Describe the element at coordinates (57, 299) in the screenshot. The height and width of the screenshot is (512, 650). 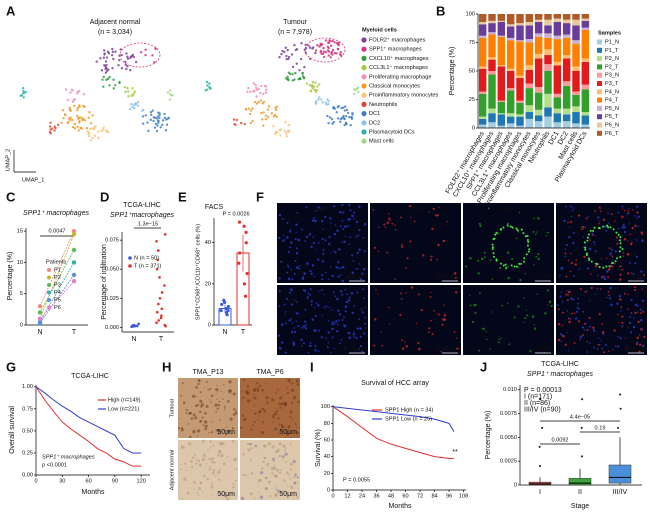
I see `paired-line` at that location.